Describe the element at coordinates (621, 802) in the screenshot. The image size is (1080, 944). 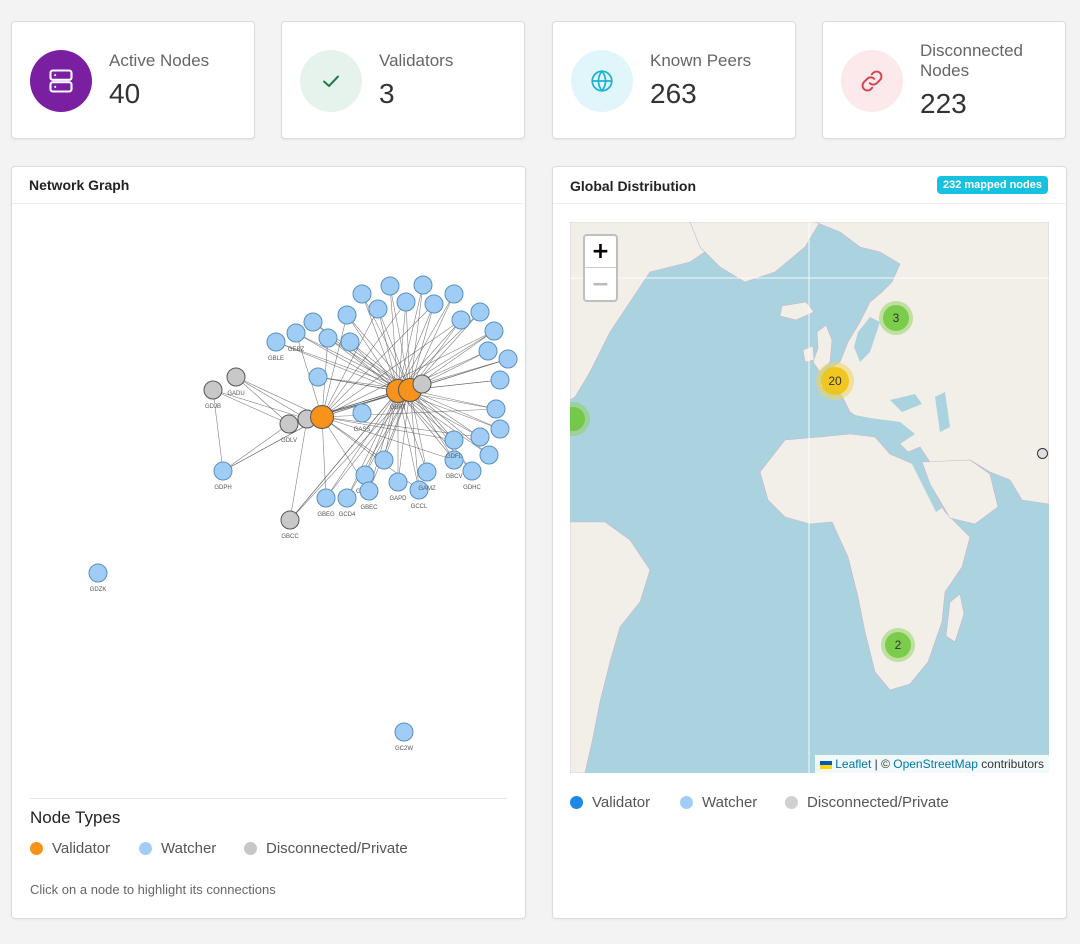
I see `legend-label: Validator` at that location.